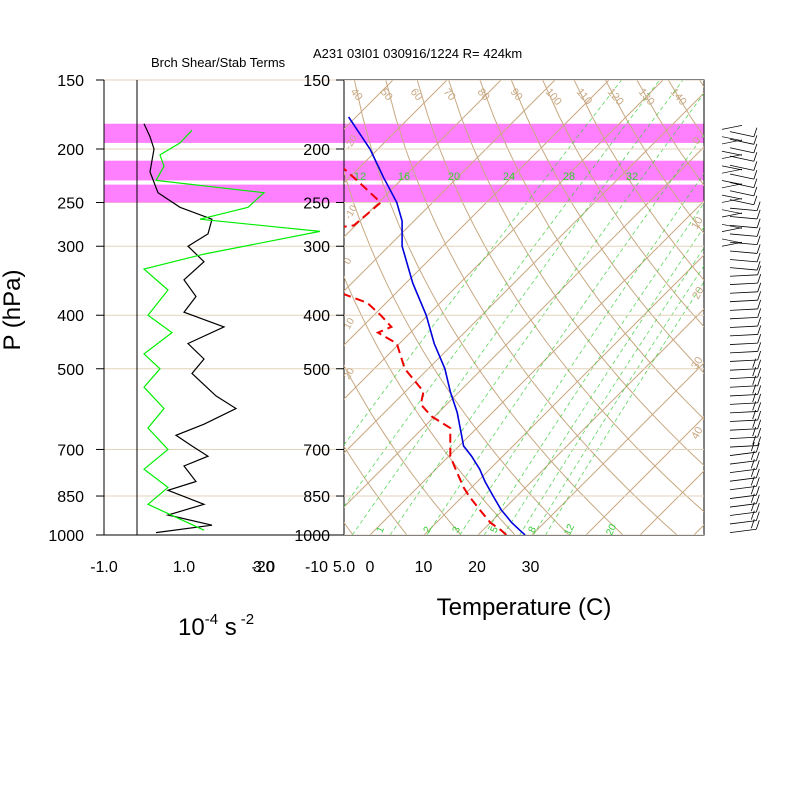 The height and width of the screenshot is (800, 800). Describe the element at coordinates (396, 132) in the screenshot. I see `isotherm--70` at that location.